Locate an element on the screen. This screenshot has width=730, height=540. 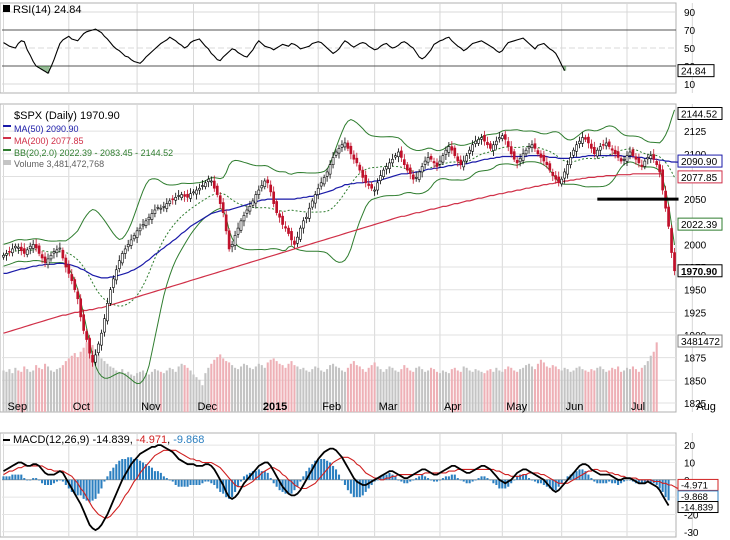
rsi-oversold-fill is located at coordinates (565, 68).